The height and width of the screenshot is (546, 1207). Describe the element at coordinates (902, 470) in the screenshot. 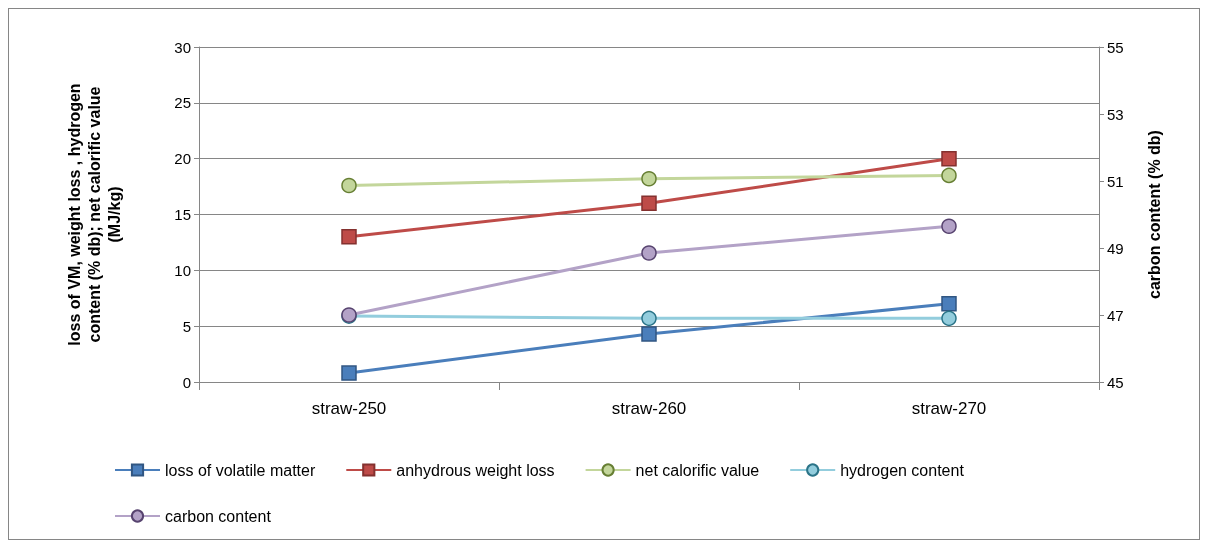

I see `legend-label: hydrogen content` at that location.